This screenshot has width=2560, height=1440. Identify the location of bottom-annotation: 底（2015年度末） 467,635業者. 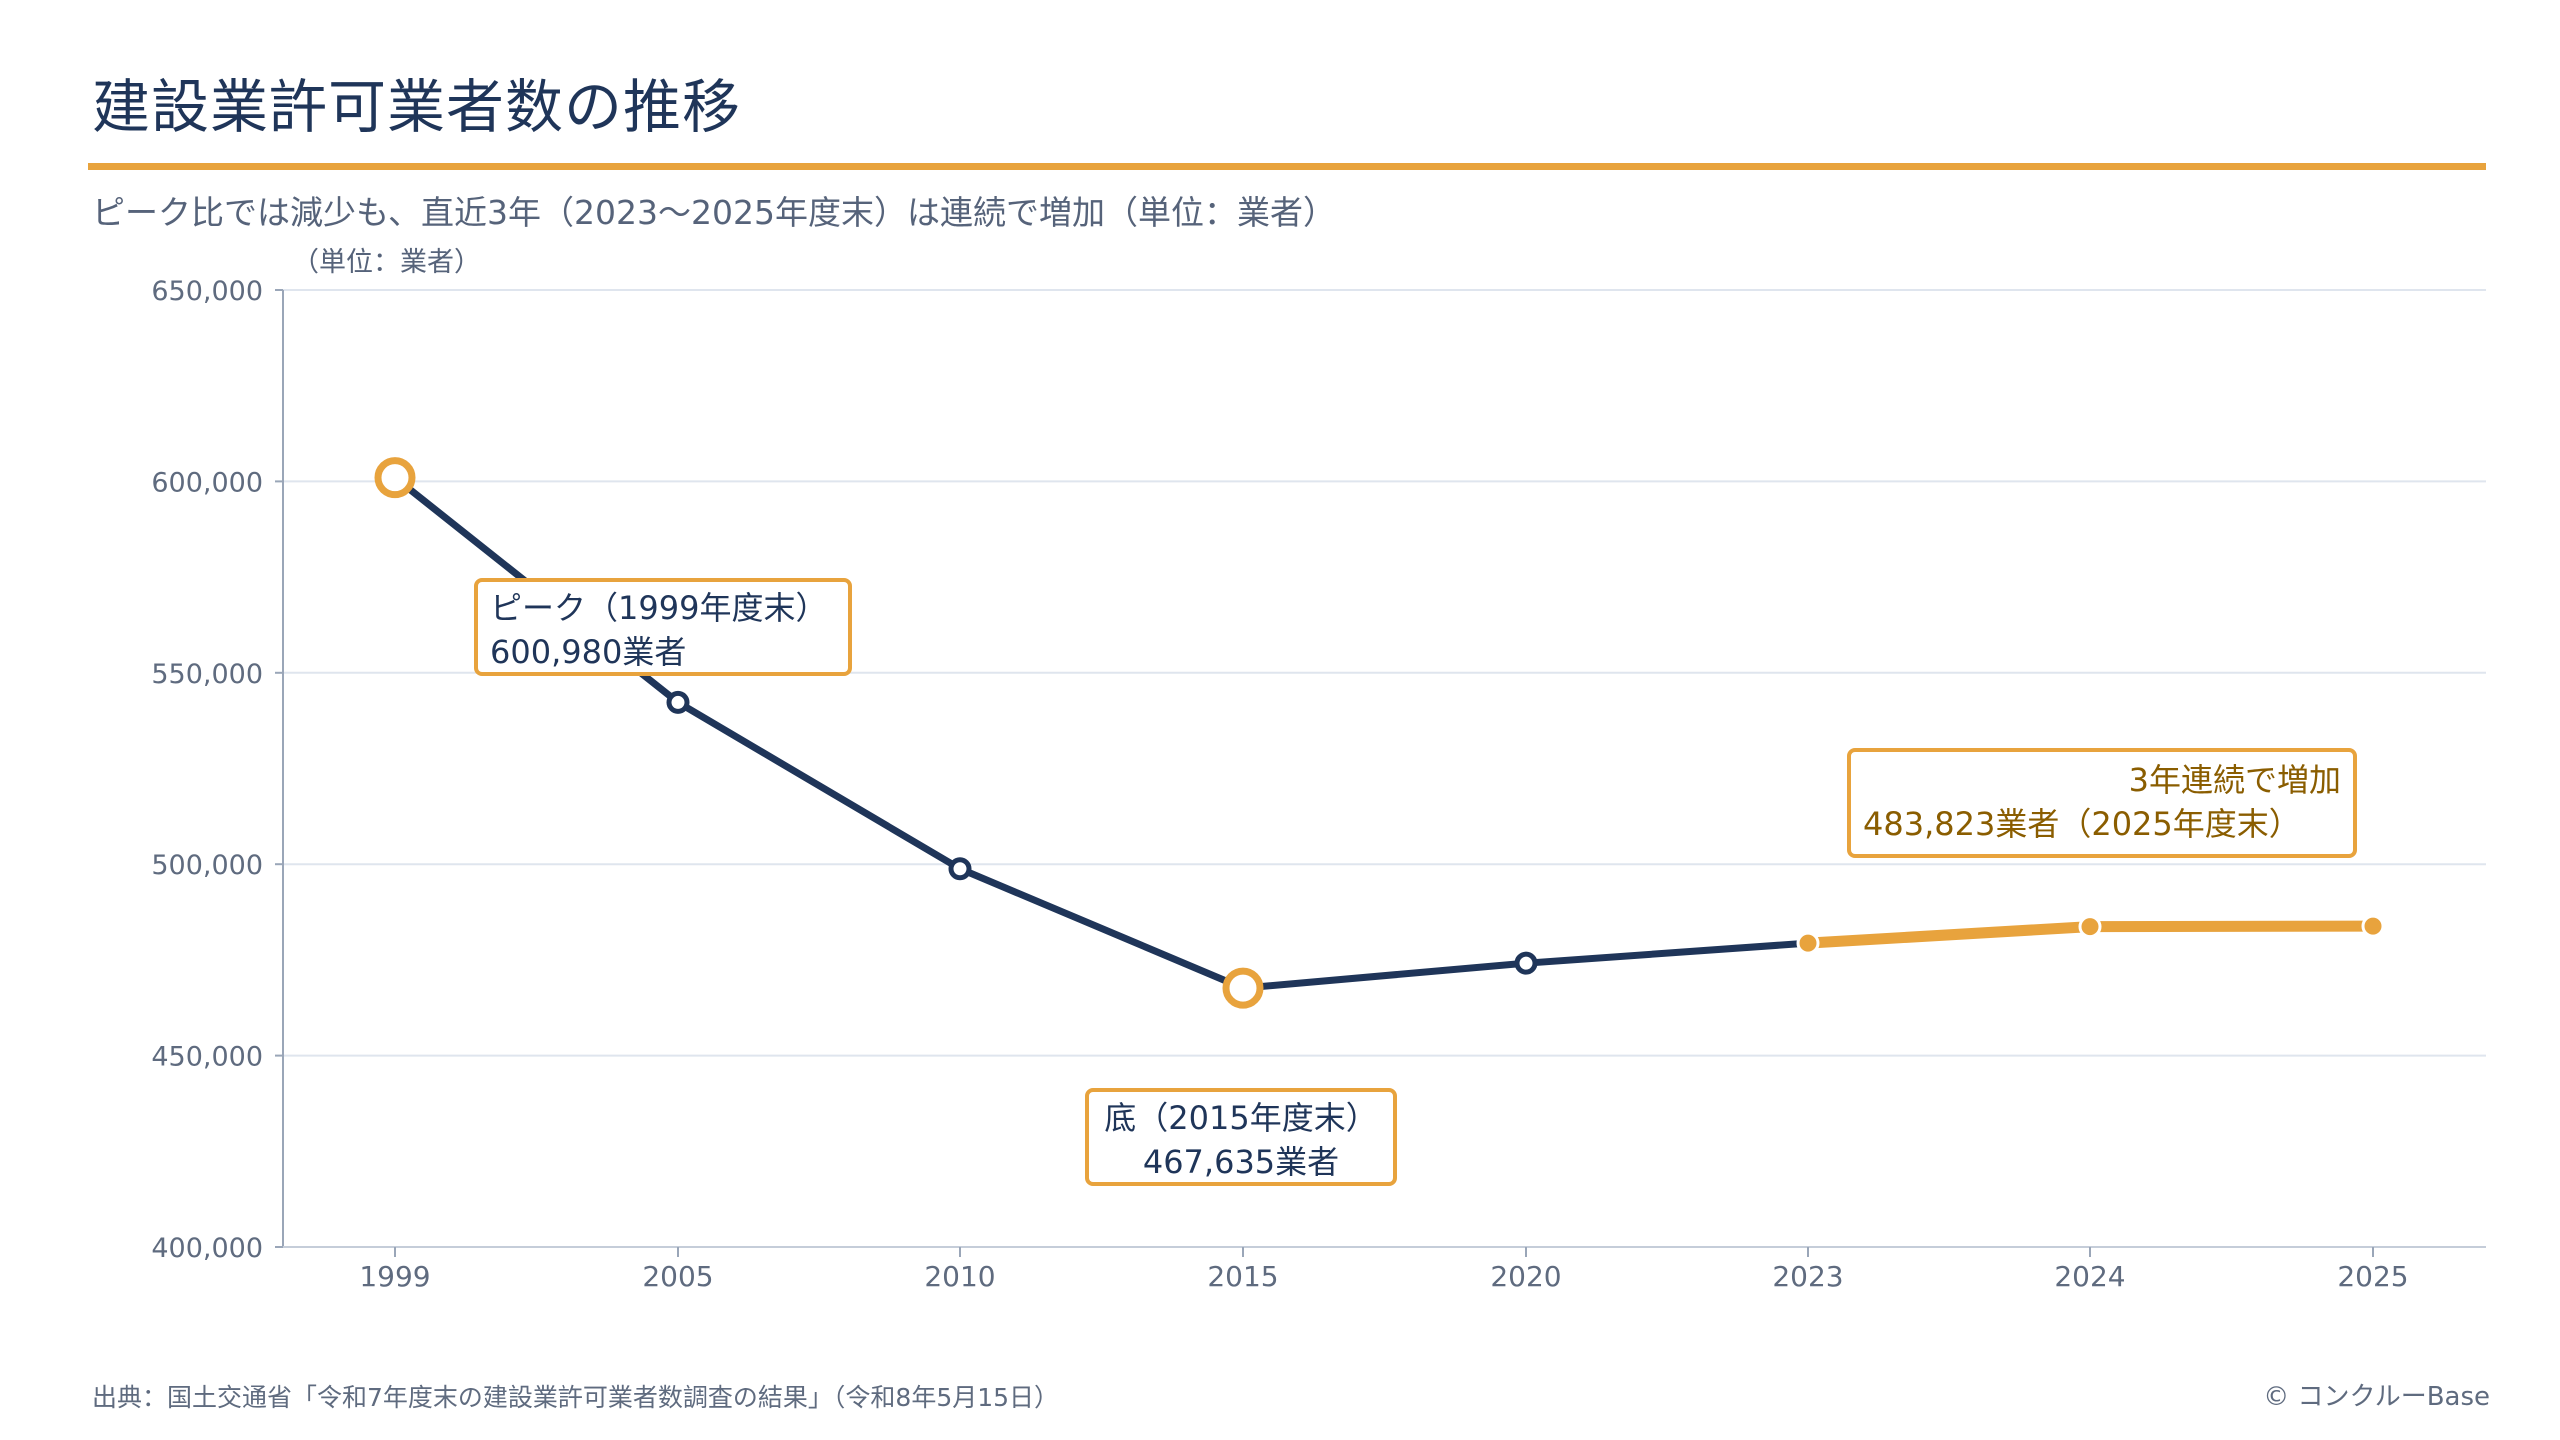
(1241, 1137).